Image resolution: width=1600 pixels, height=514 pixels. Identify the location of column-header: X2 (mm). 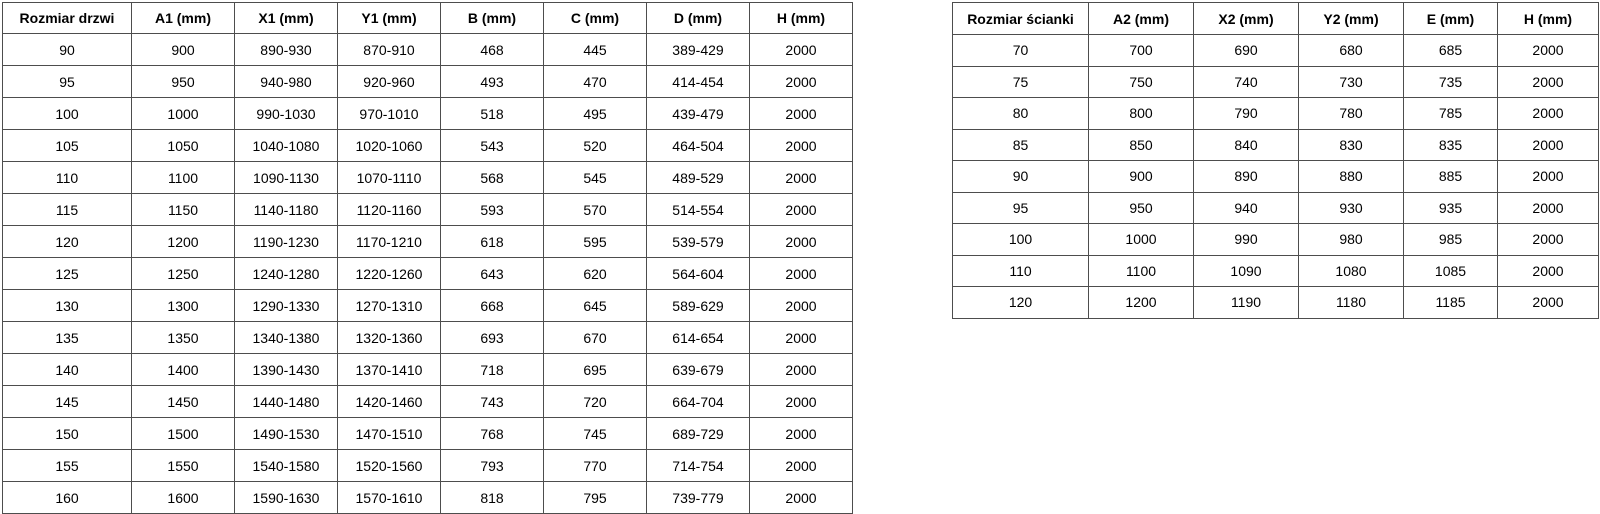
(1246, 18).